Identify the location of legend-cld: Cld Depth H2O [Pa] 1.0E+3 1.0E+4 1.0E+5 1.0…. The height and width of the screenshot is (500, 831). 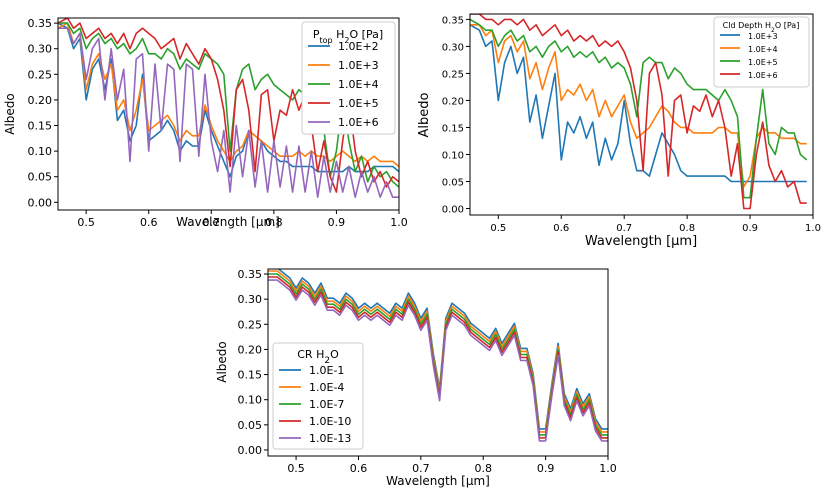
(761, 52).